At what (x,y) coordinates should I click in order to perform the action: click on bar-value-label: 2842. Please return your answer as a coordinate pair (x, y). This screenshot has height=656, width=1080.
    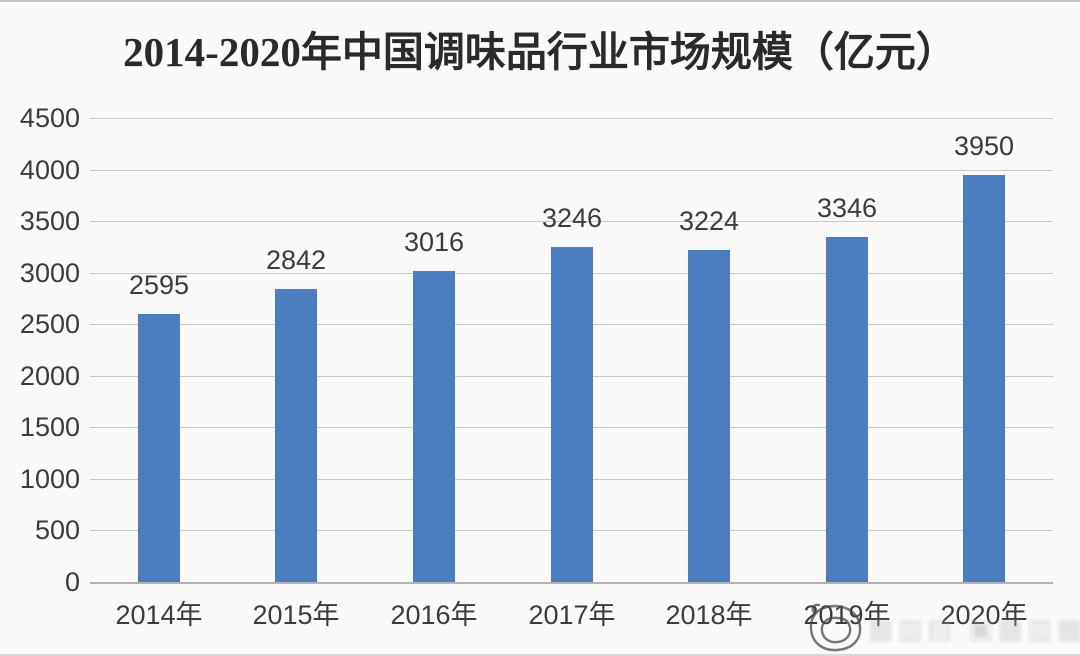
    Looking at the image, I should click on (296, 260).